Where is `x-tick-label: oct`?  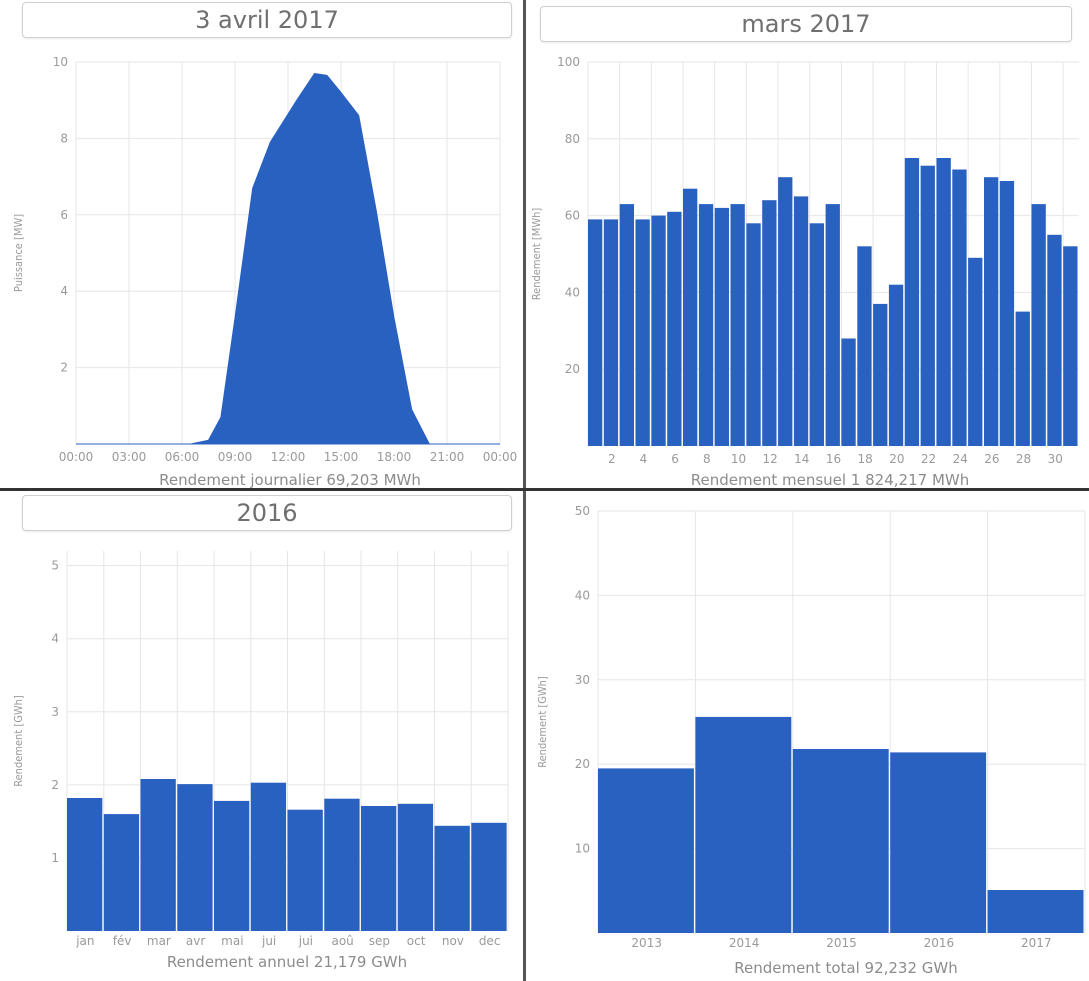 x-tick-label: oct is located at coordinates (416, 941).